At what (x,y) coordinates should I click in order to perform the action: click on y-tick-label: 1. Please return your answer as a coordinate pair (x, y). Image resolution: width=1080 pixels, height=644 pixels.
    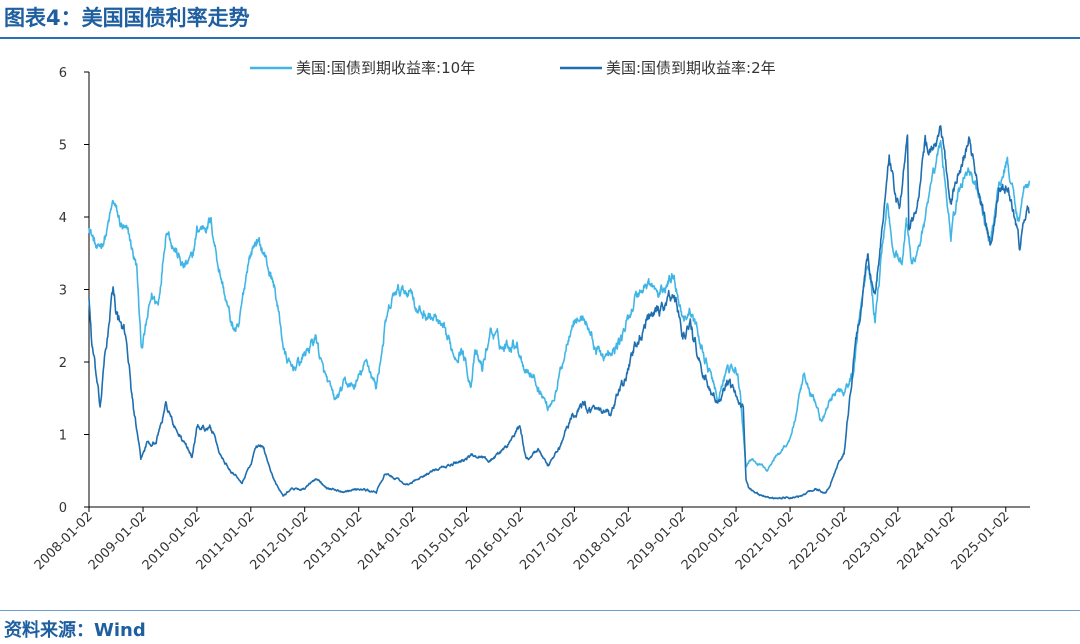
    Looking at the image, I should click on (63, 436).